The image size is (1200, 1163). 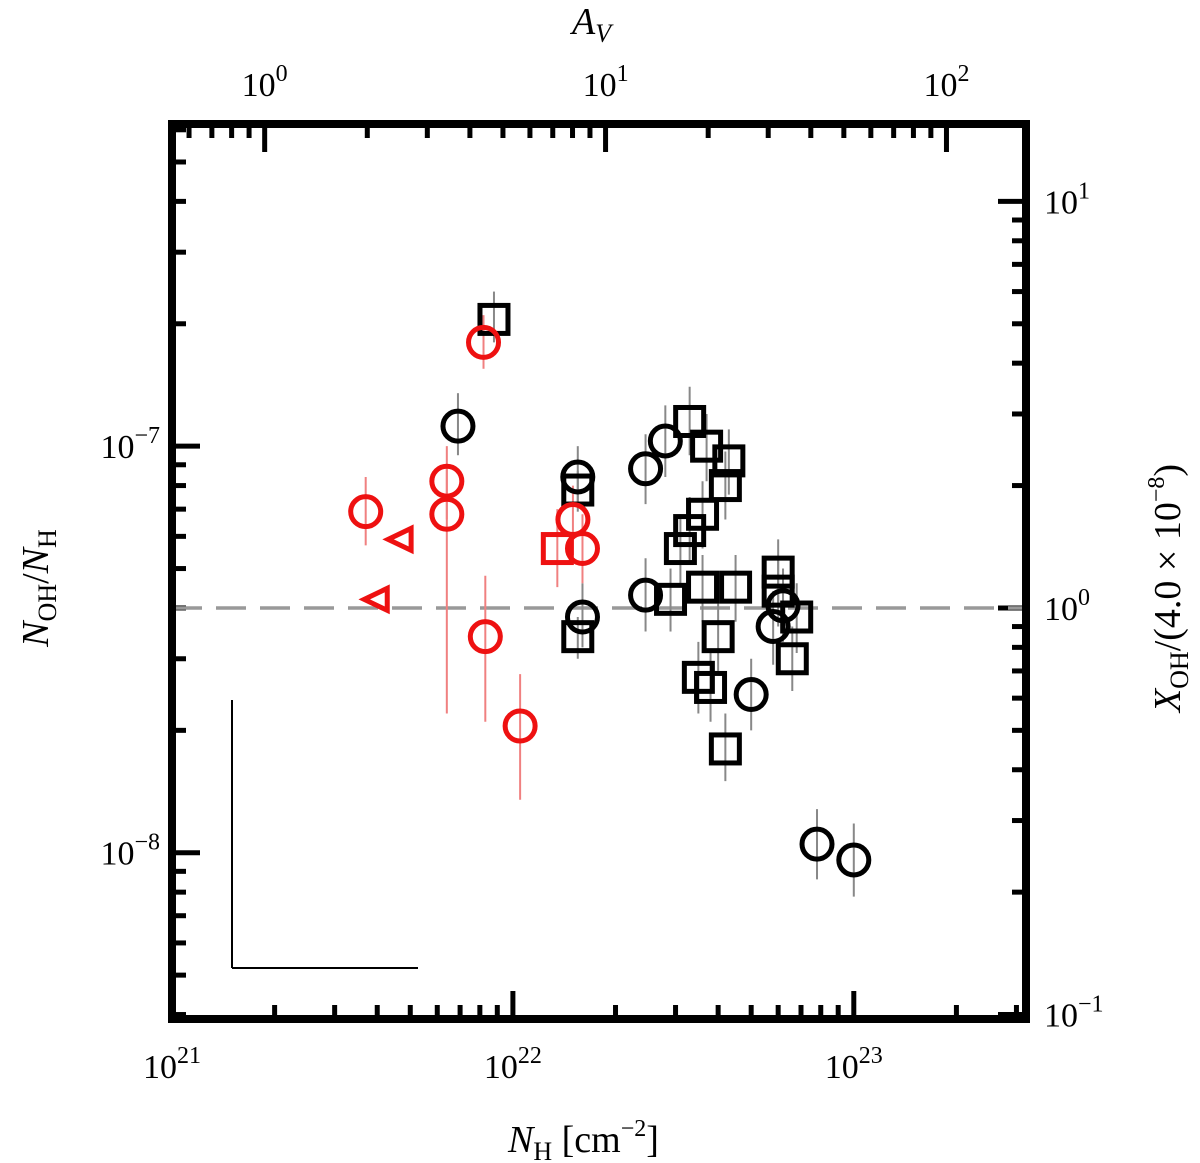 What do you see at coordinates (1074, 1013) in the screenshot?
I see `right-tick-label: 10⁻¹` at bounding box center [1074, 1013].